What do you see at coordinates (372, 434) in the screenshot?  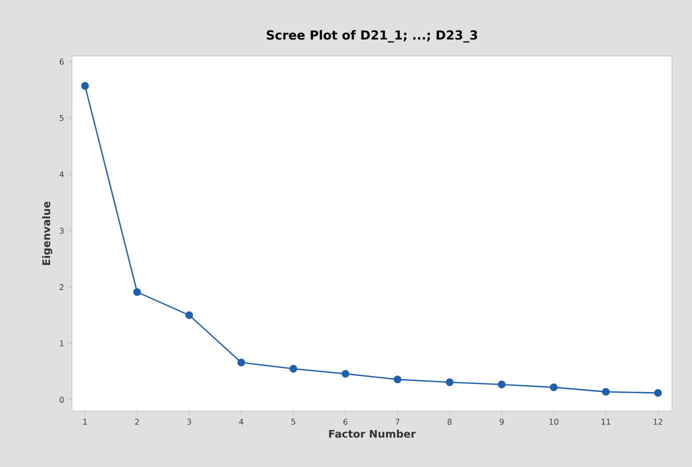 I see `x-axis-title: Factor Number` at bounding box center [372, 434].